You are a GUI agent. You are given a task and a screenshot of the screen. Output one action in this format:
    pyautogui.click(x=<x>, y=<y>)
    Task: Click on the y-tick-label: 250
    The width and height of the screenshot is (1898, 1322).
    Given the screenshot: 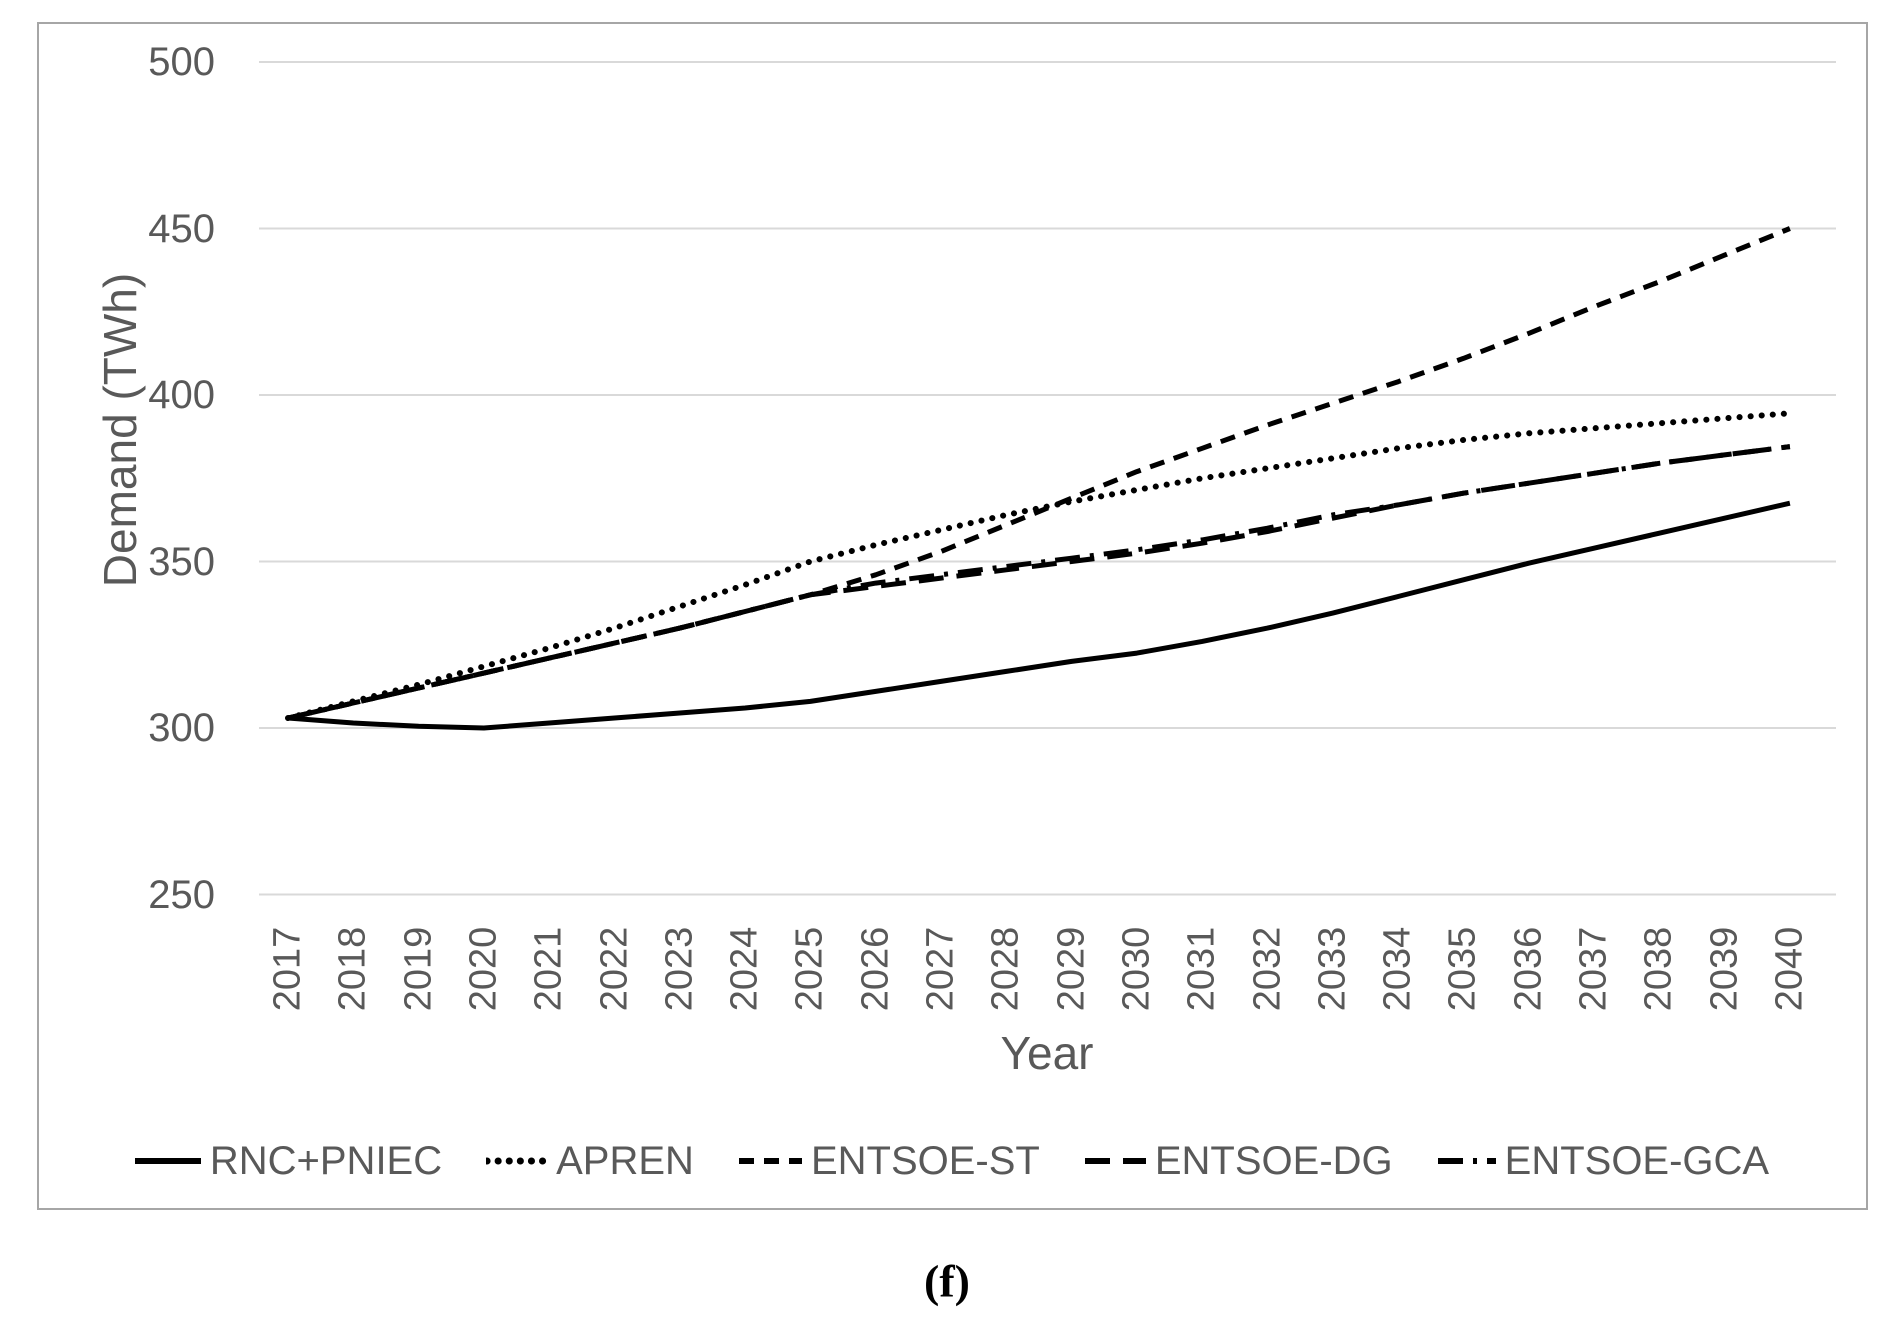 What is the action you would take?
    pyautogui.click(x=181, y=894)
    